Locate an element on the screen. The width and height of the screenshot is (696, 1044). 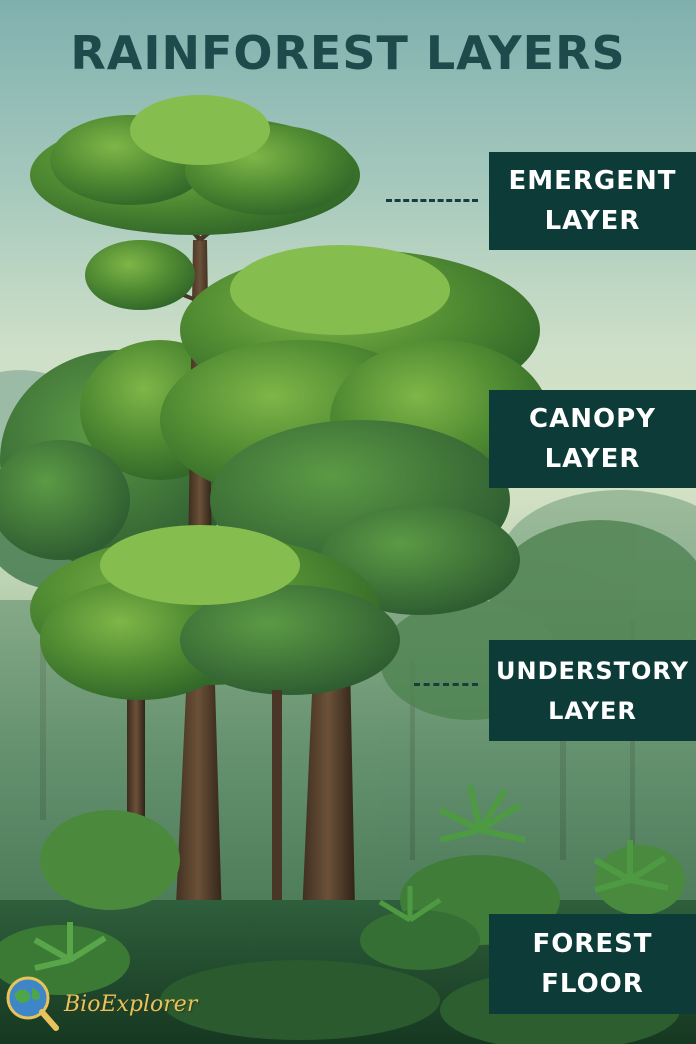
page-title: RAINFOREST LAYERS is located at coordinates (348, 53).